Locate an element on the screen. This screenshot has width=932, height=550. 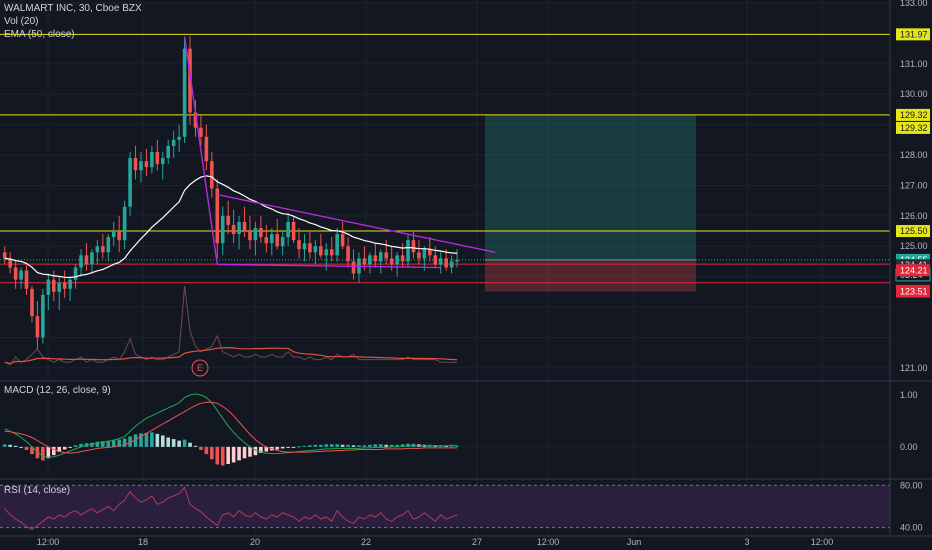
price-tag-label: 125.50 is located at coordinates (914, 231).